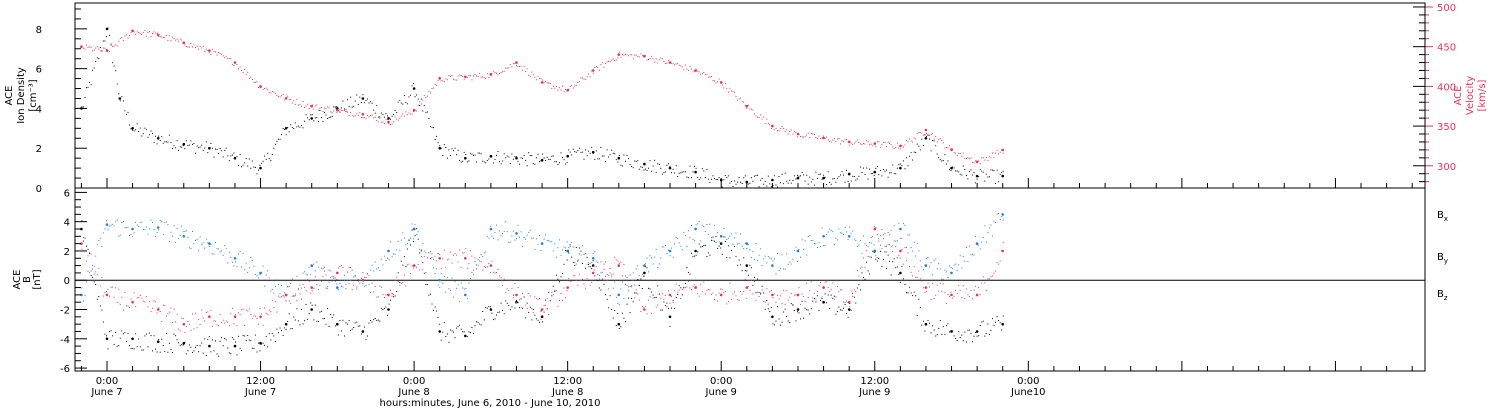 This screenshot has height=410, width=1500. Describe the element at coordinates (798, 178) in the screenshot. I see `ion-density-point` at that location.